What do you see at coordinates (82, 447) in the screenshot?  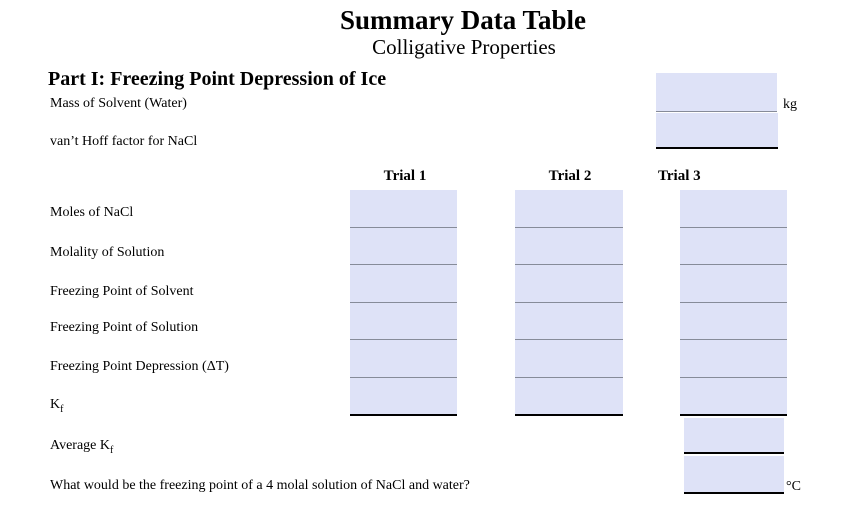 I see `average-kf-label: Average Kf` at bounding box center [82, 447].